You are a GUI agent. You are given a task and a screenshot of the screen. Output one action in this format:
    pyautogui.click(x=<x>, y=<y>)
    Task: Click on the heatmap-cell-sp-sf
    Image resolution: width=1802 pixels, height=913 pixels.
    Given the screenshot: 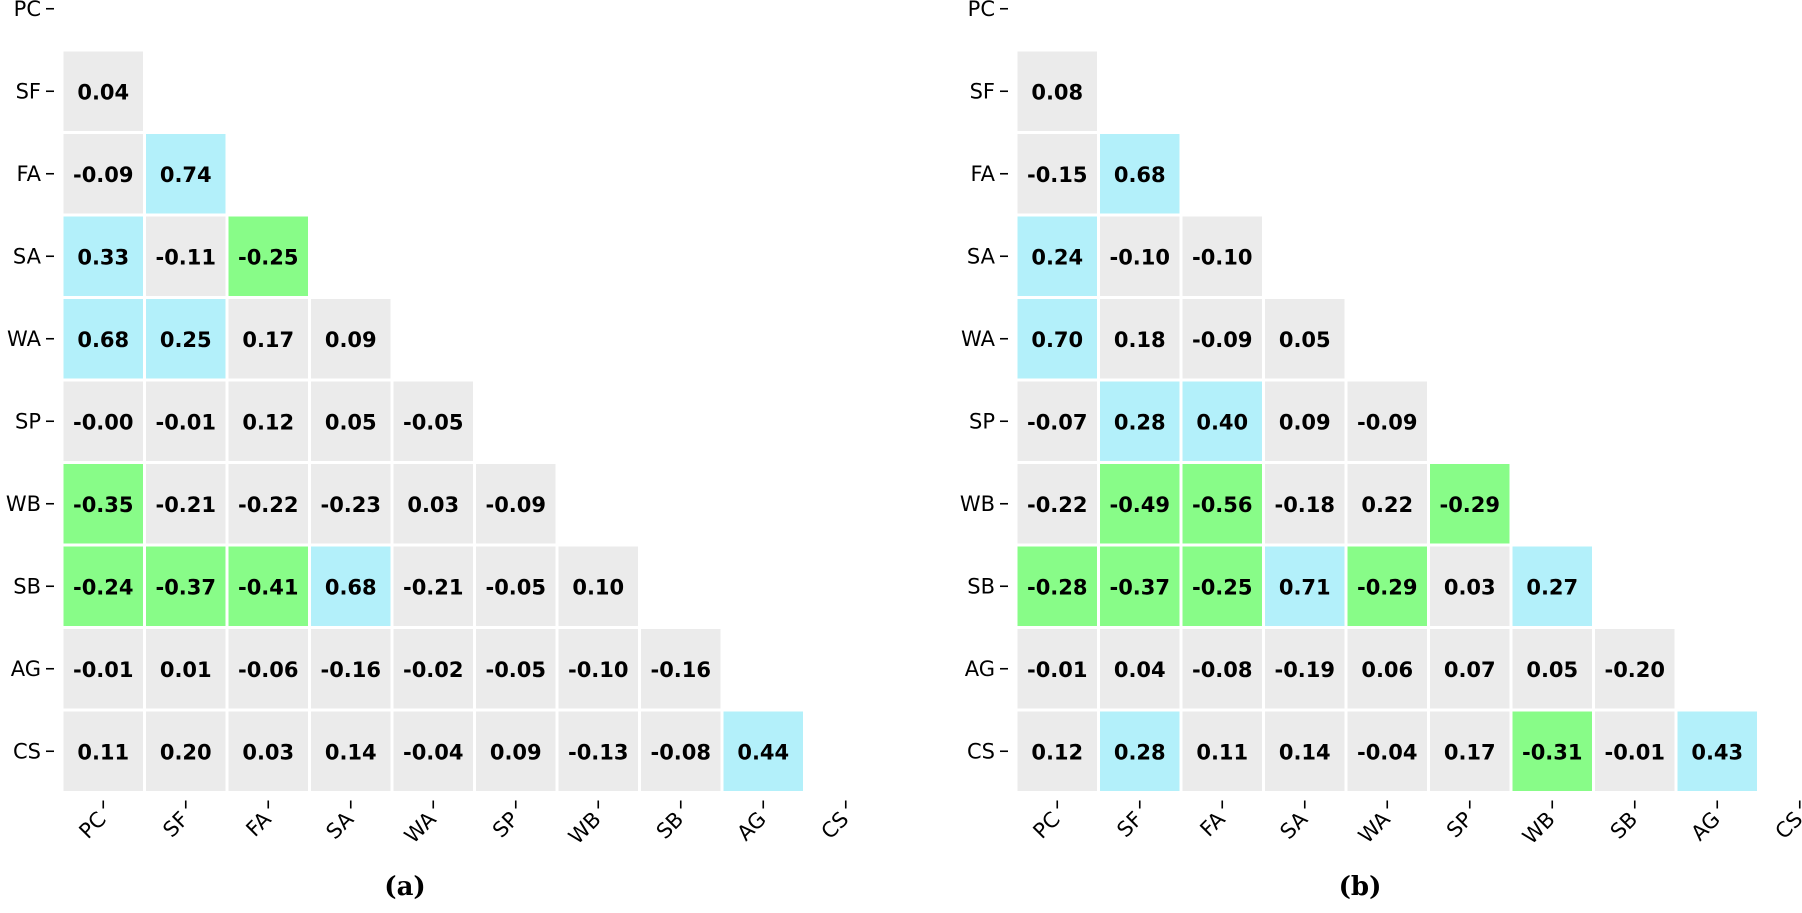 What is the action you would take?
    pyautogui.click(x=1140, y=421)
    